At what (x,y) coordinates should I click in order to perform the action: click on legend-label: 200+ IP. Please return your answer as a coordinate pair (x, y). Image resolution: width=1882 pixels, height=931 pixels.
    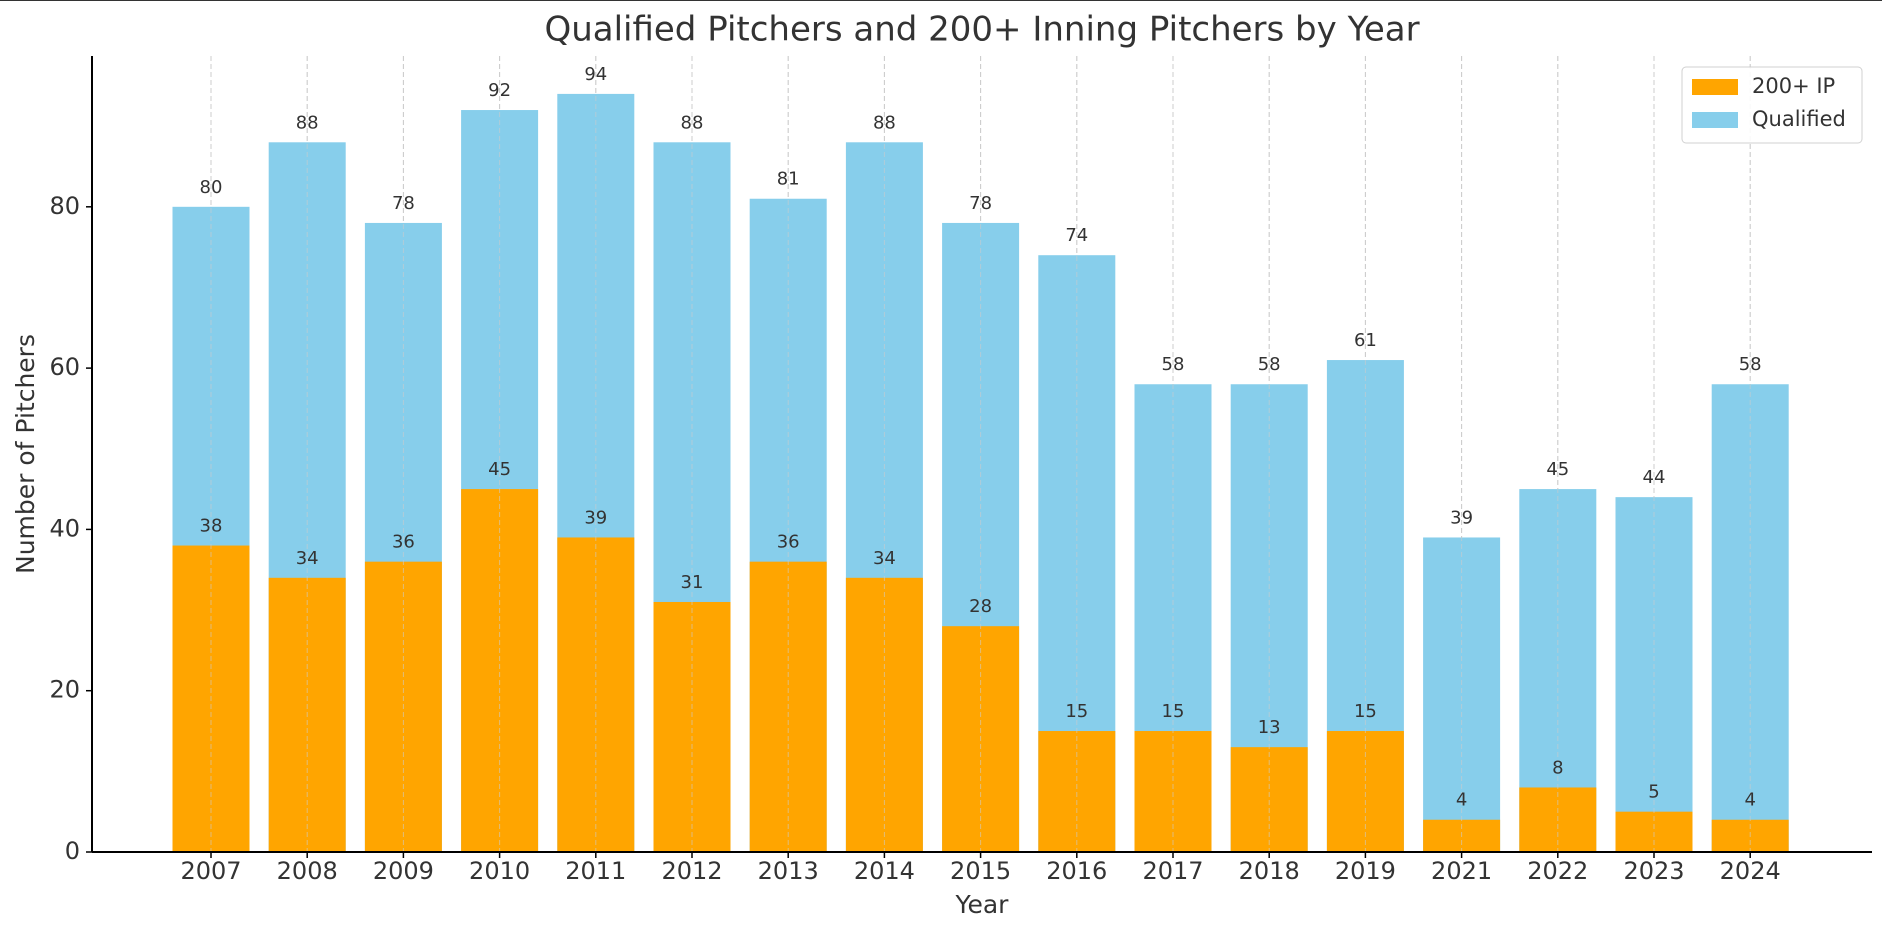
    Looking at the image, I should click on (1793, 86).